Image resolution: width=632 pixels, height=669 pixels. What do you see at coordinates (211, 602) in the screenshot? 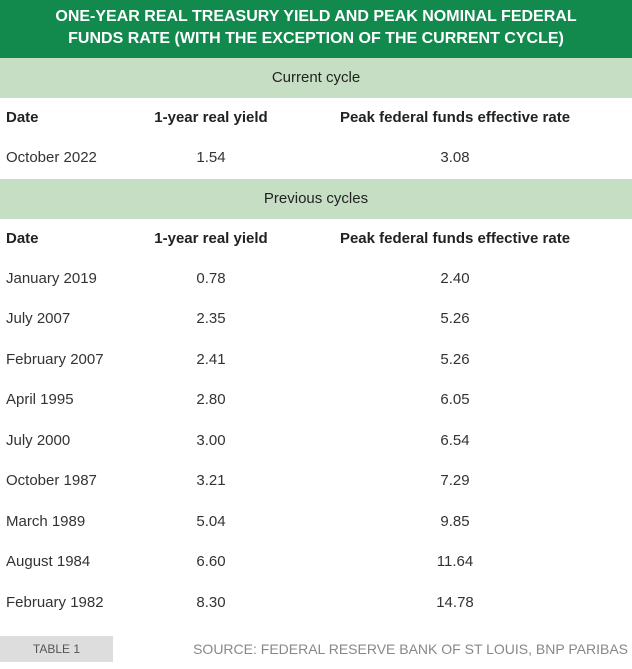
I see `cell: 8.30` at bounding box center [211, 602].